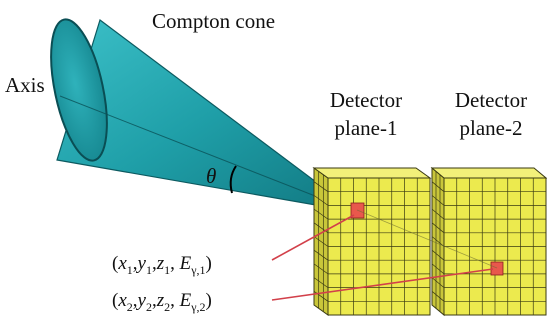 The image size is (547, 320). I want to click on cone-base, so click(79, 90).